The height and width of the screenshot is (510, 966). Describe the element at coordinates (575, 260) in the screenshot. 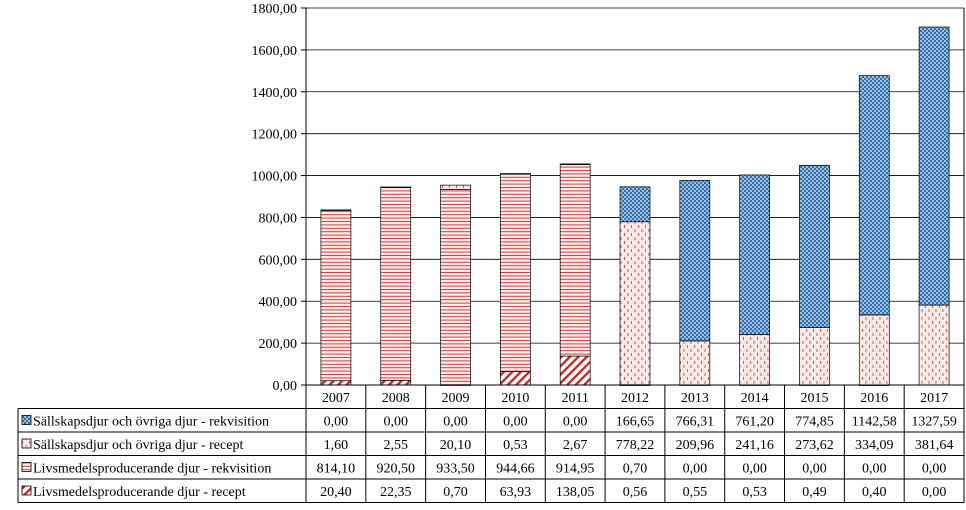

I see `bar-segment-lk-2011` at that location.